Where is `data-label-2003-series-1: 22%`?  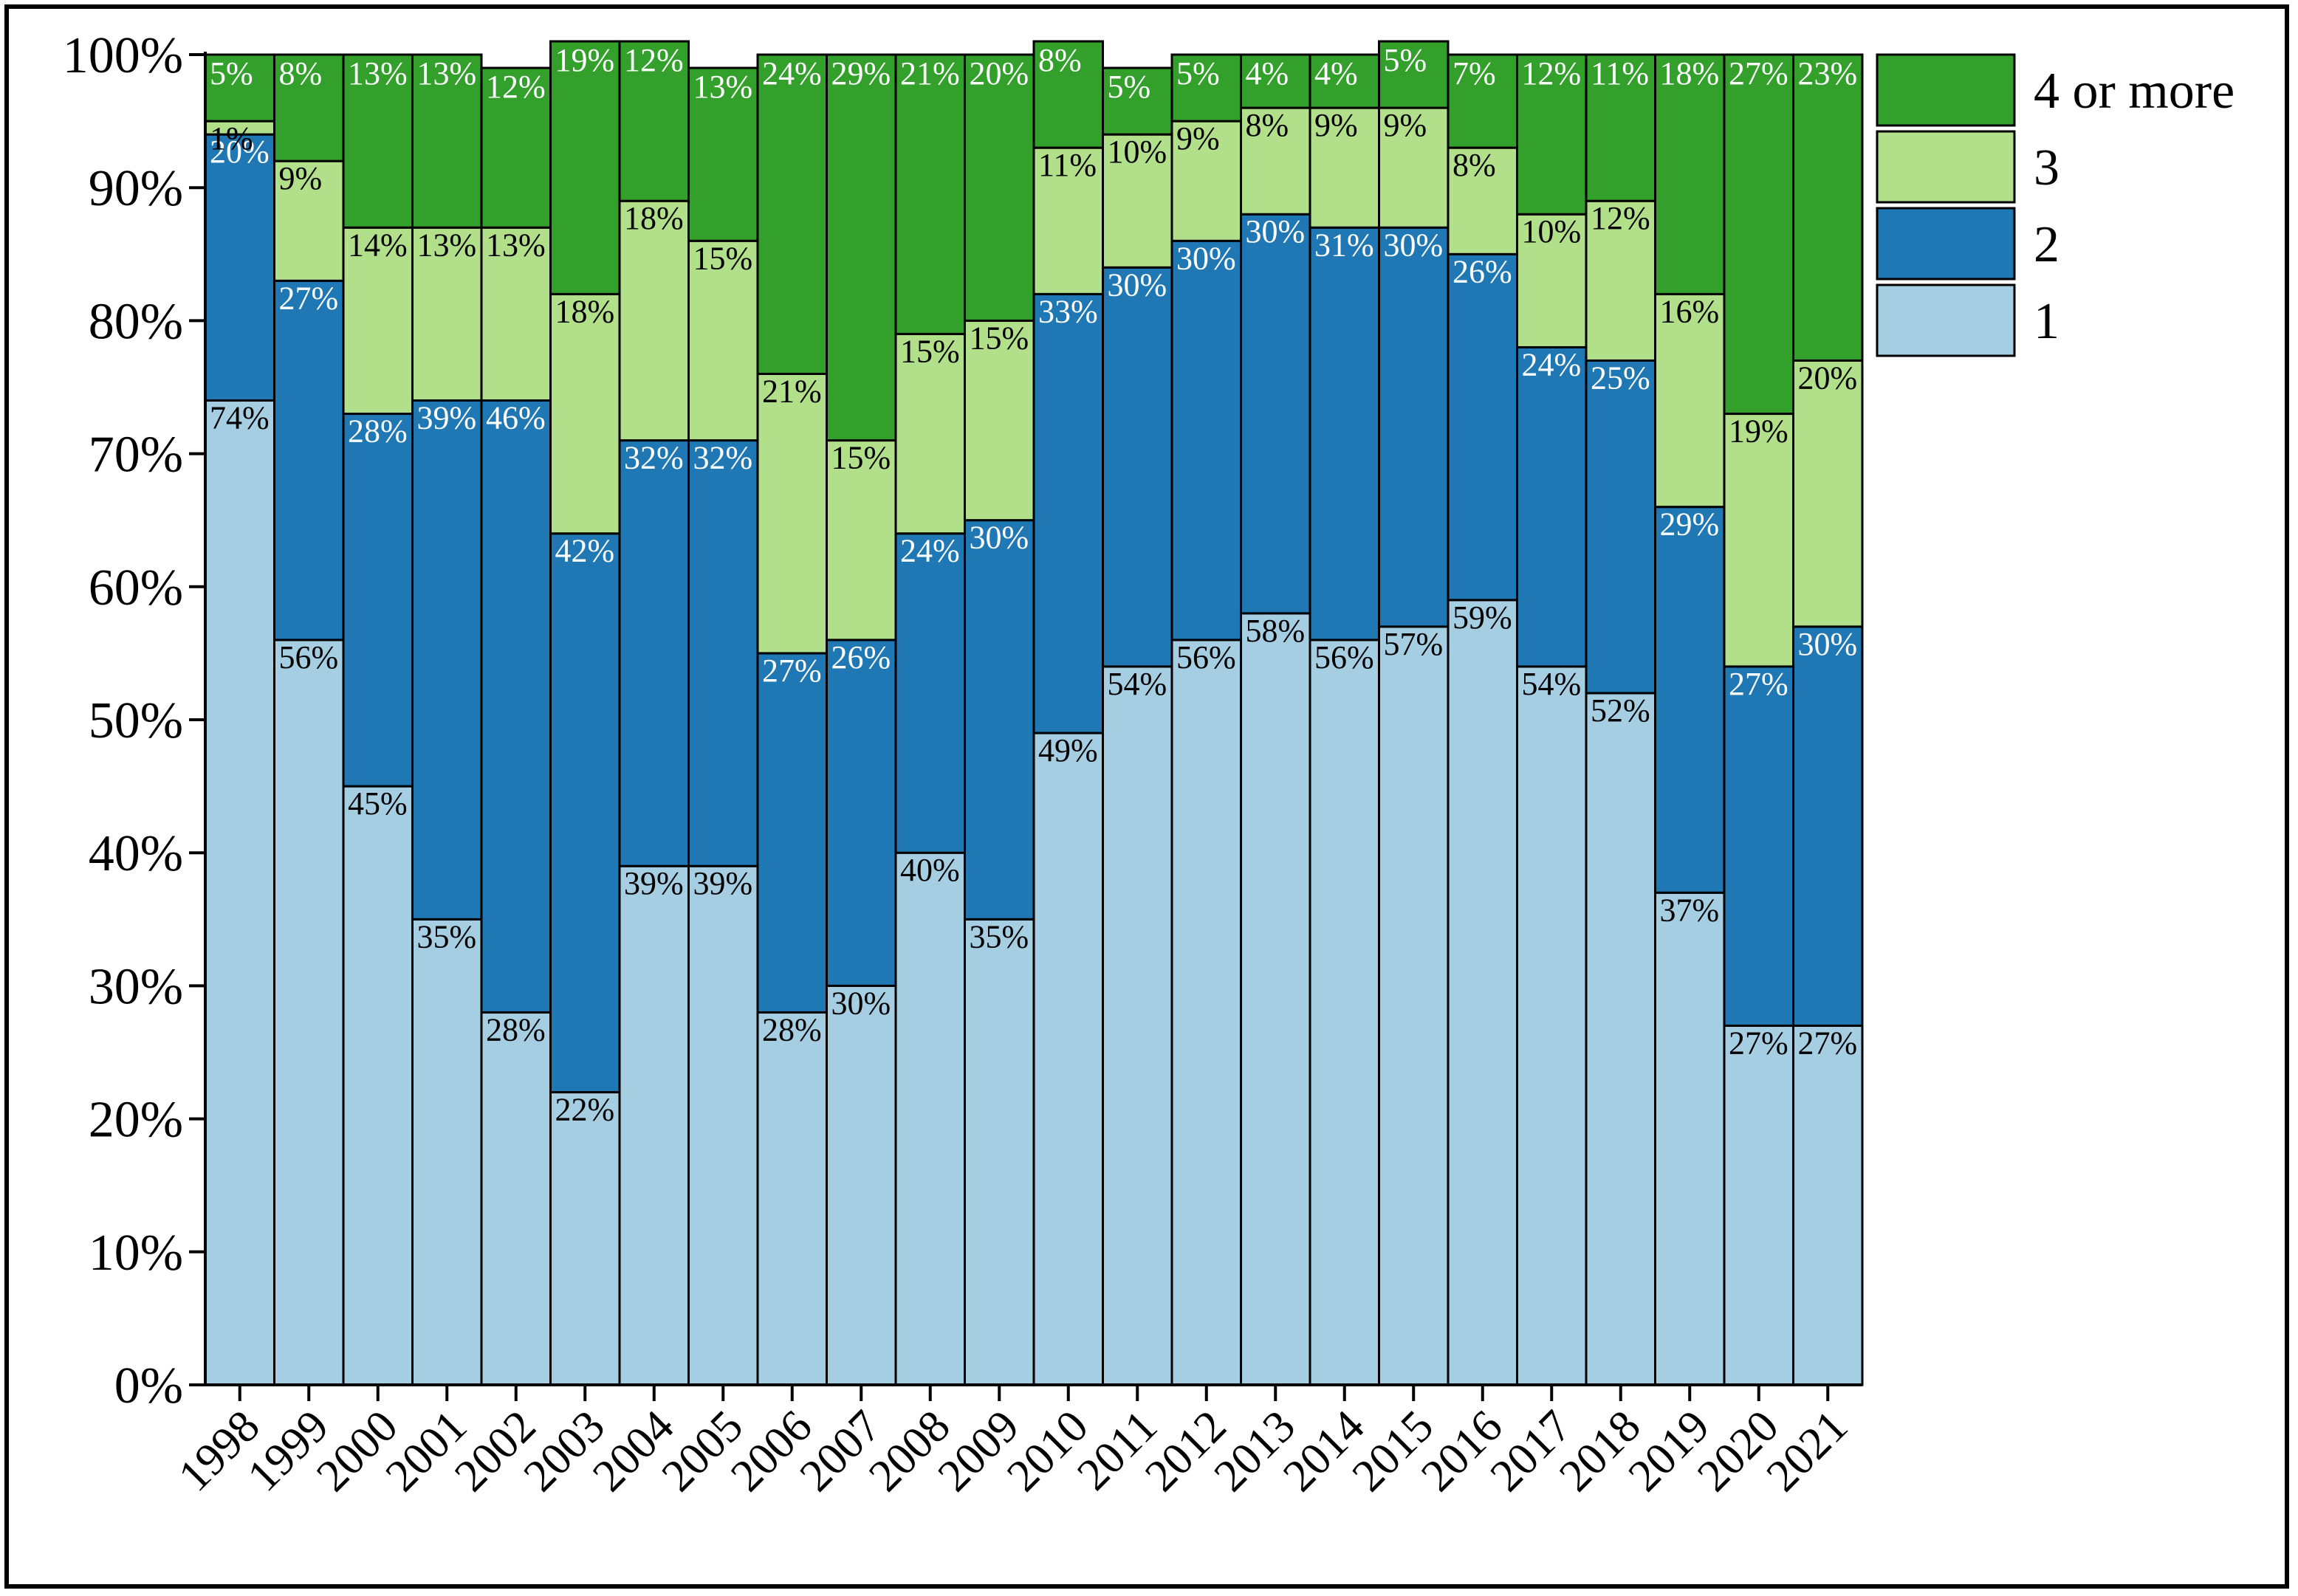
data-label-2003-series-1: 22% is located at coordinates (585, 1110).